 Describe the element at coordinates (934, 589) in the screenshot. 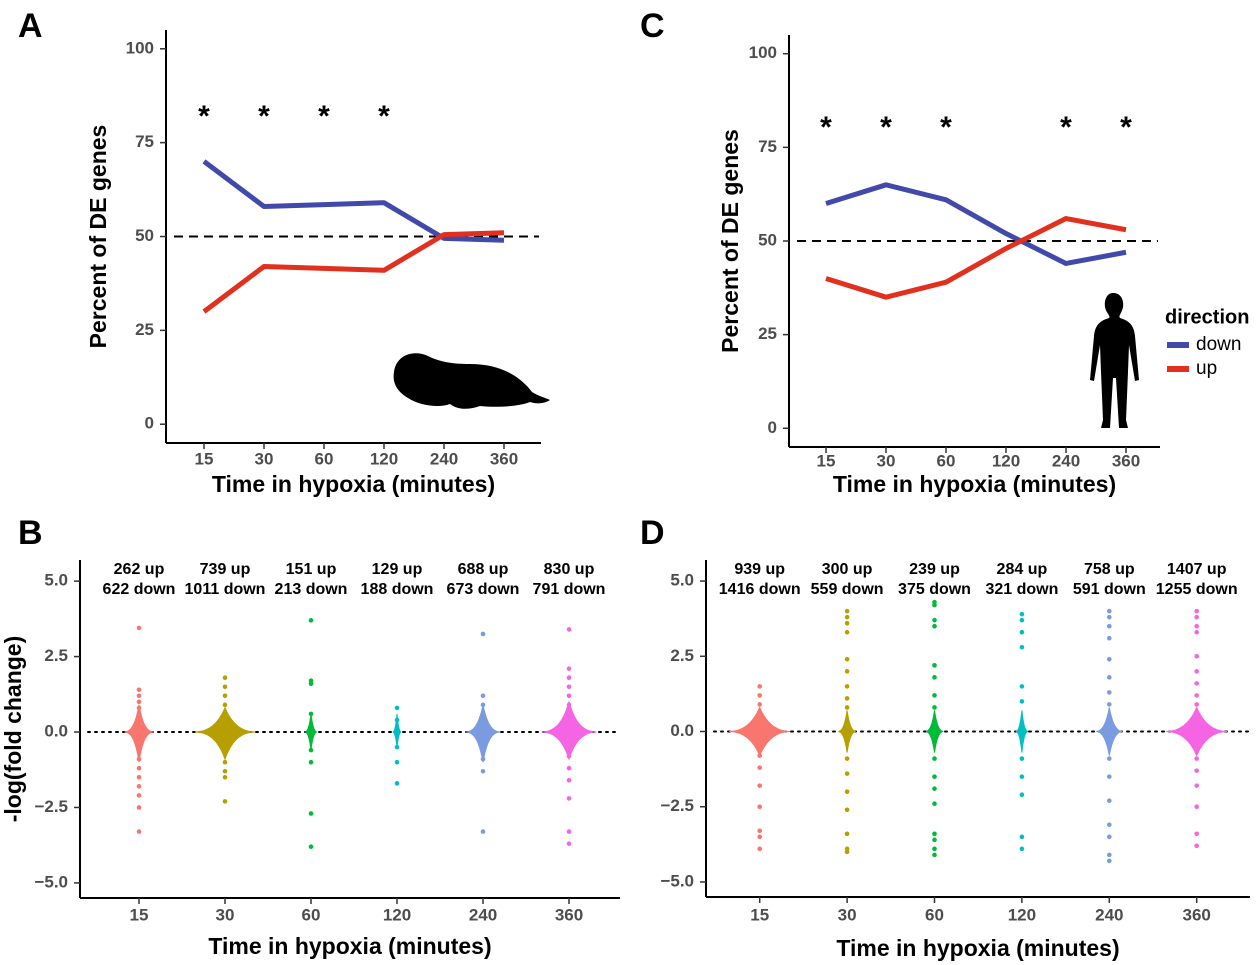

I see `count-annotation: 375 down` at that location.